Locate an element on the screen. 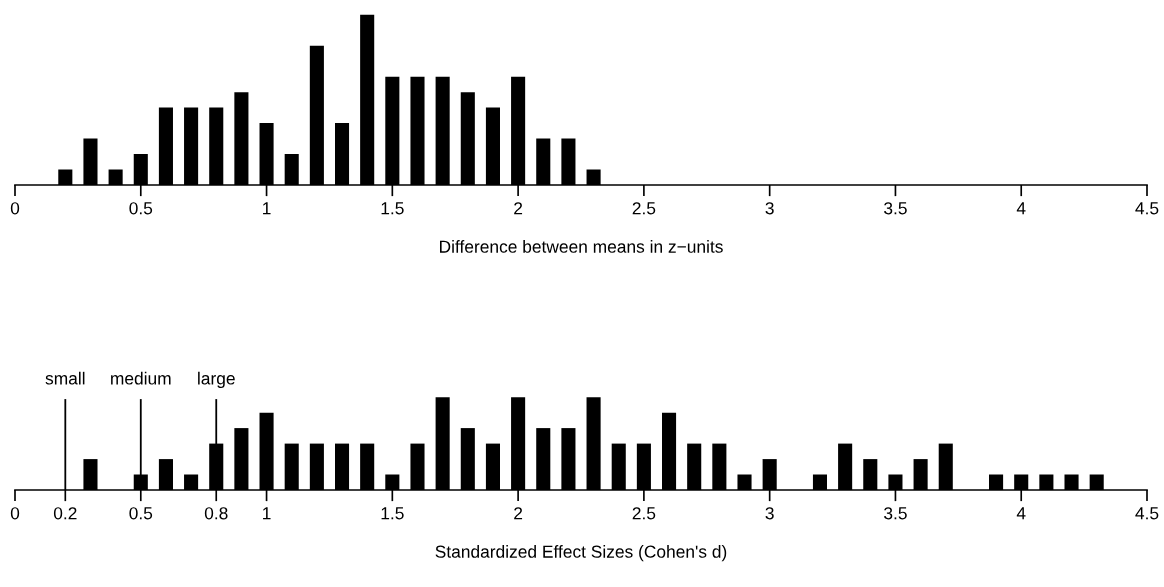 The width and height of the screenshot is (1164, 587). x-axis-title: Standardized Effect Sizes (Cohen's d) is located at coordinates (581, 553).